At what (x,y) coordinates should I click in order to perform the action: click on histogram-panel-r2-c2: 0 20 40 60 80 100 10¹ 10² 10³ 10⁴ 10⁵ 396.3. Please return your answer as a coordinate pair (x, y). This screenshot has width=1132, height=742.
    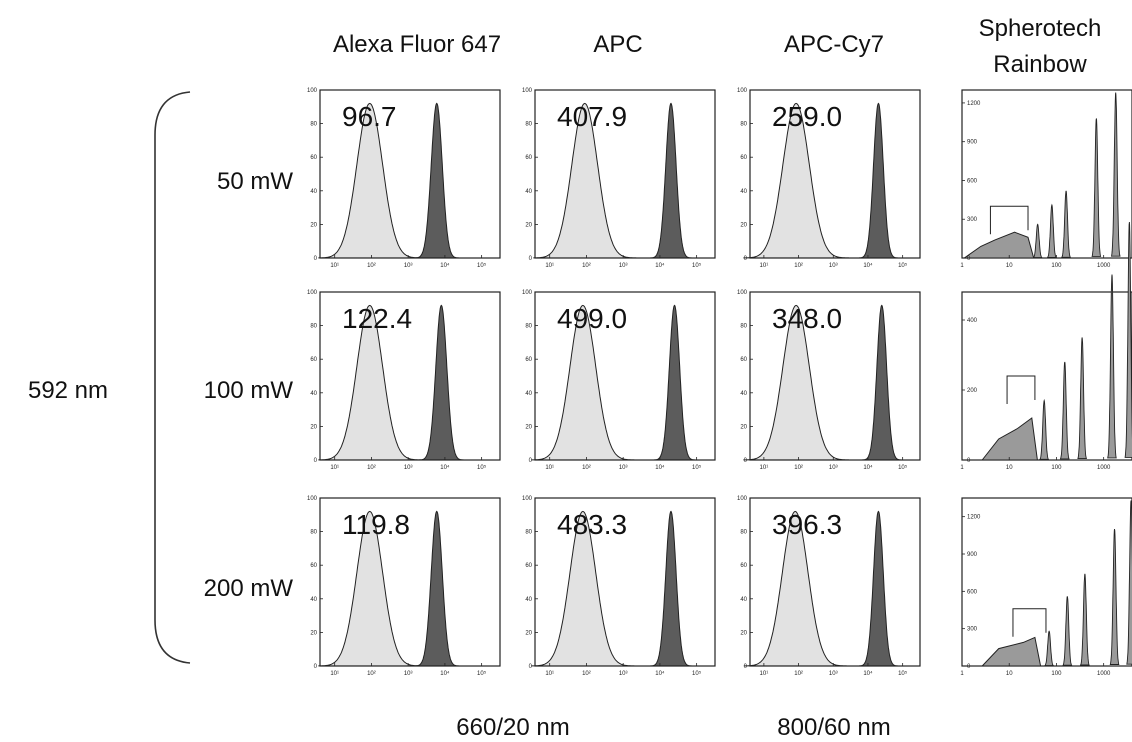
    Looking at the image, I should click on (829, 586).